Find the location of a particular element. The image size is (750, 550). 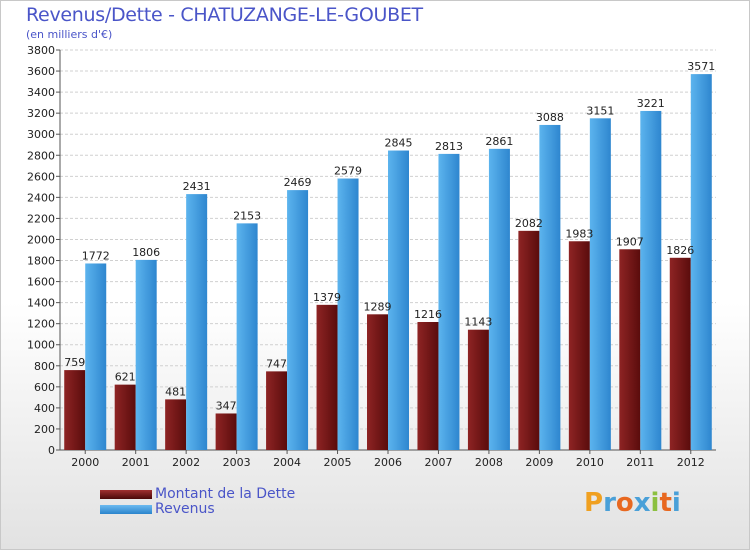

y-tick-label: 2000 is located at coordinates (41, 239).